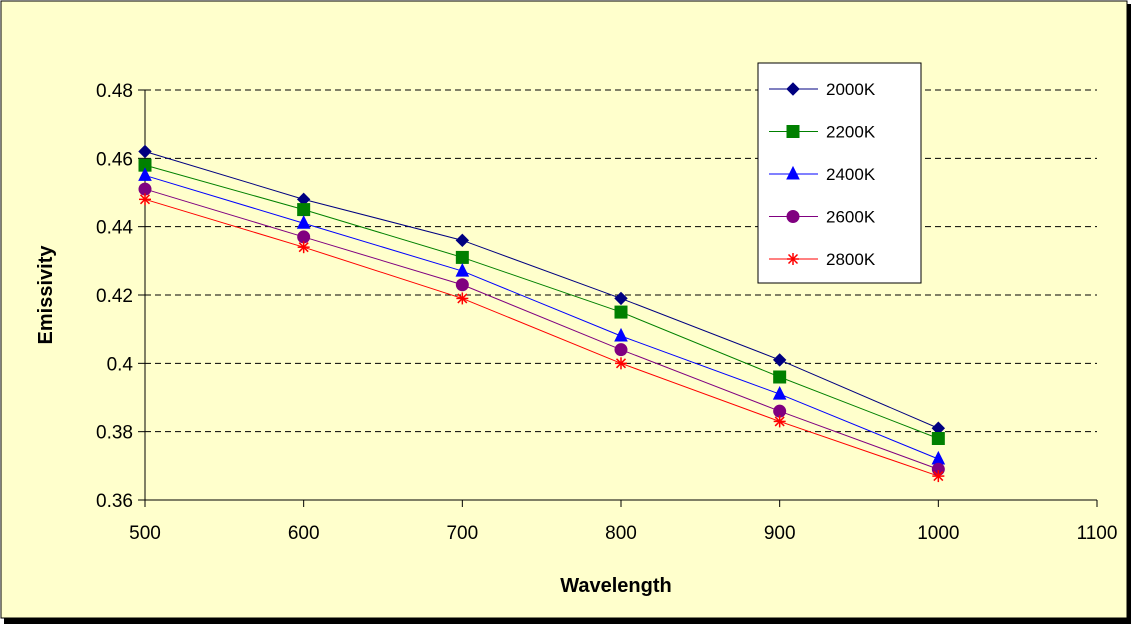 This screenshot has height=630, width=1132. Describe the element at coordinates (114, 91) in the screenshot. I see `y-tick-label-6: 0.48` at that location.